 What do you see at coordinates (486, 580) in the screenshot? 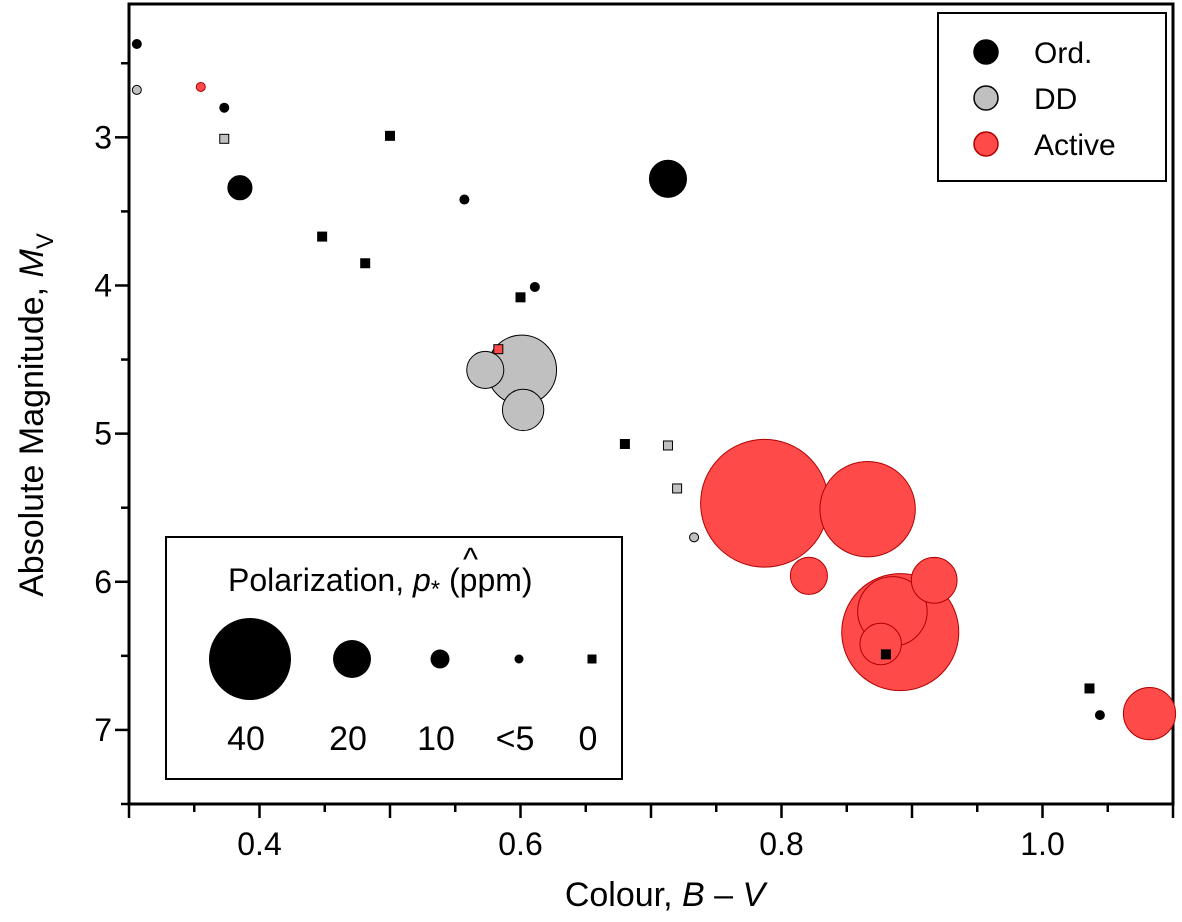
I see `size-legend-title-unit: (ppm)` at bounding box center [486, 580].